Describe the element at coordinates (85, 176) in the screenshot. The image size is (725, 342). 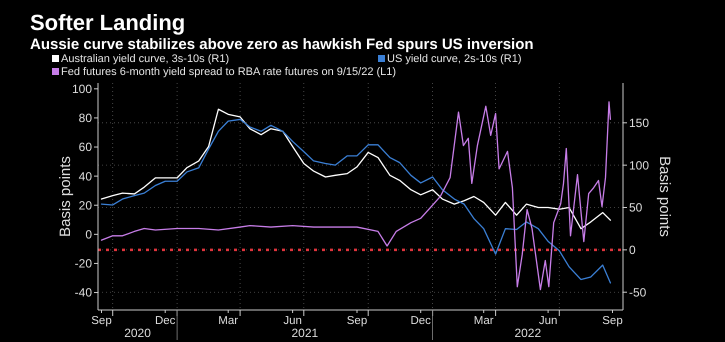
I see `y-tick-label: 40` at that location.